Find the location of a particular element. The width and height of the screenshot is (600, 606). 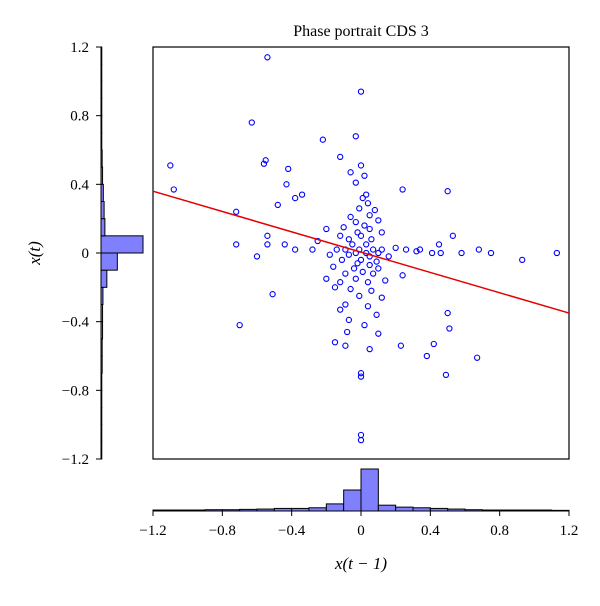

y-tick-label: 0.8 is located at coordinates (79, 117).